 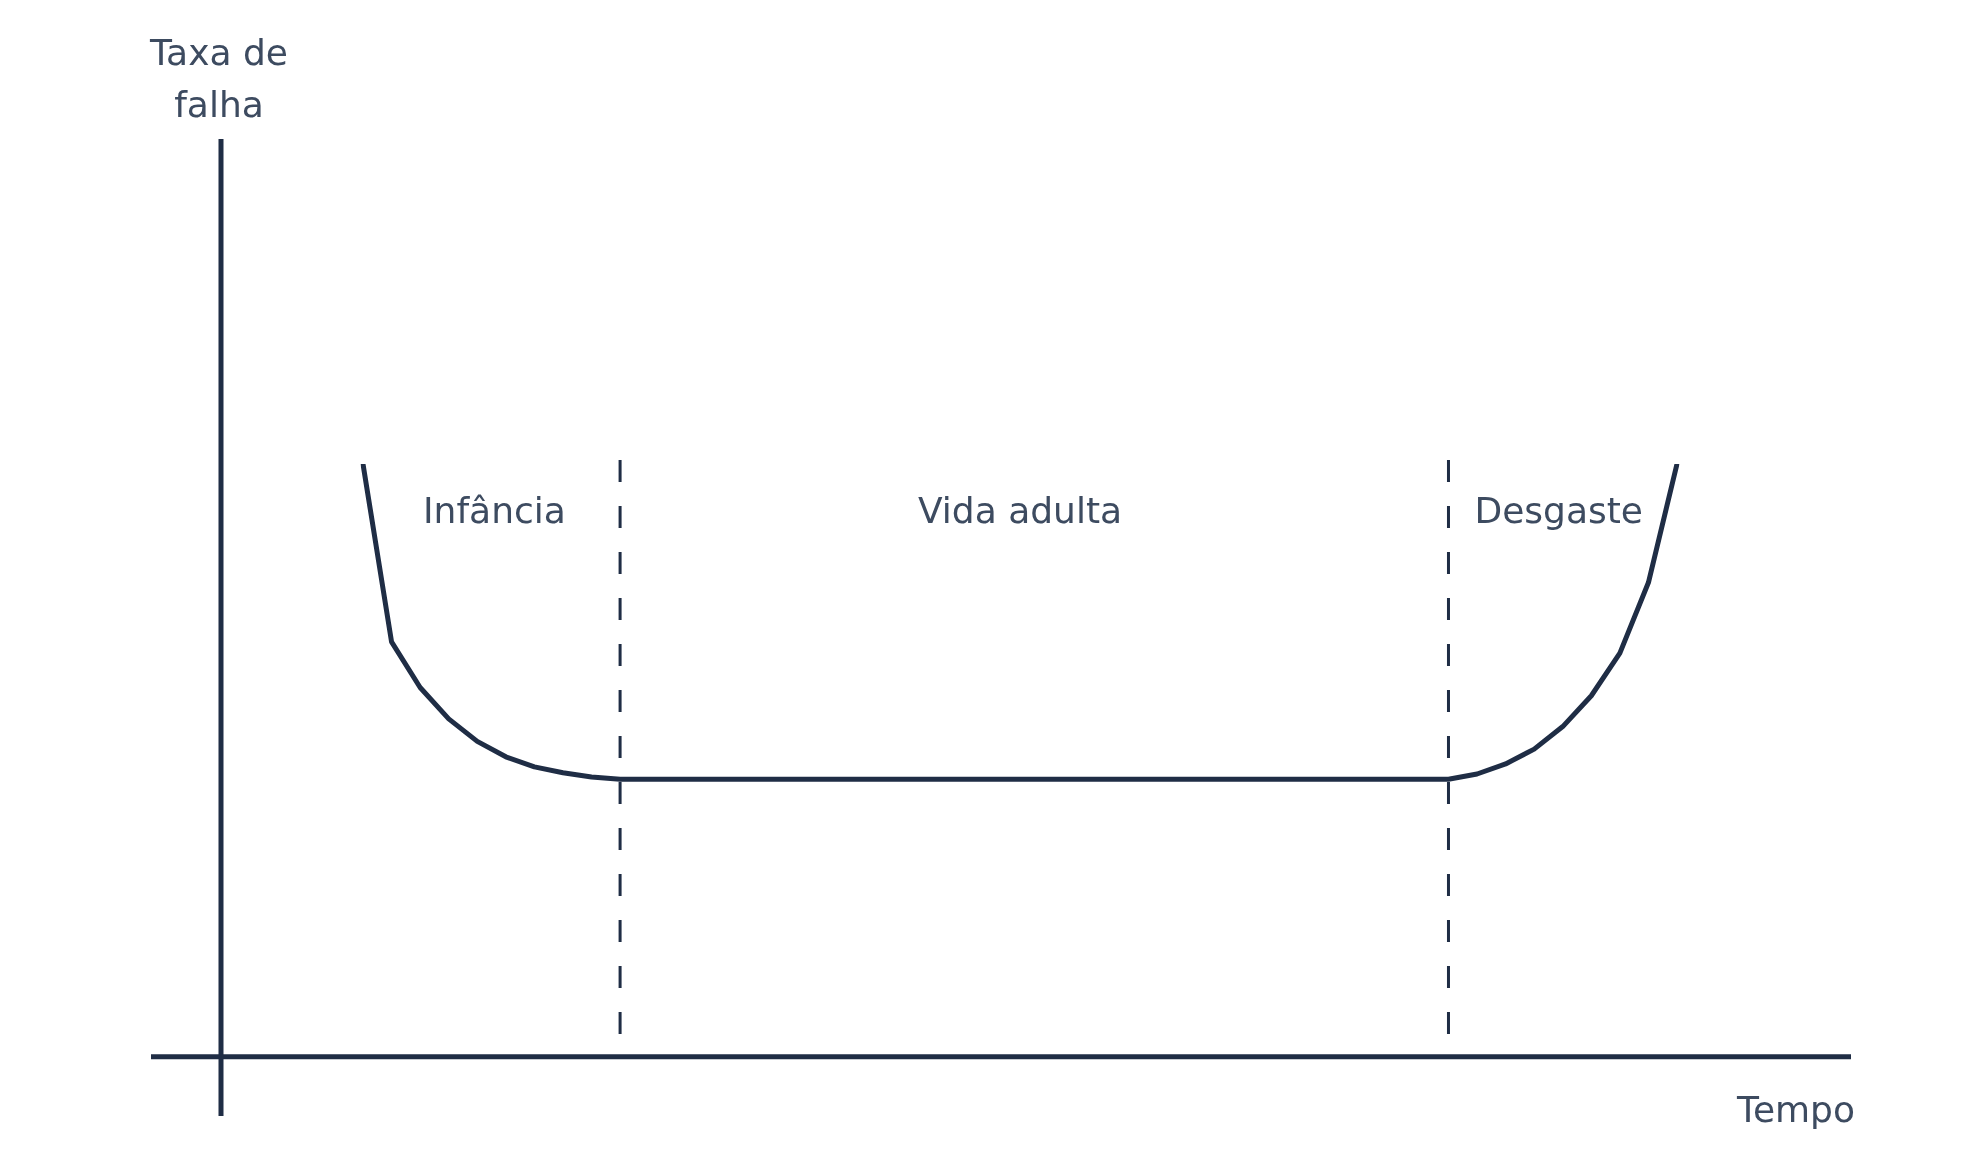 I want to click on x-axis-title: Tempo, so click(x=1795, y=1110).